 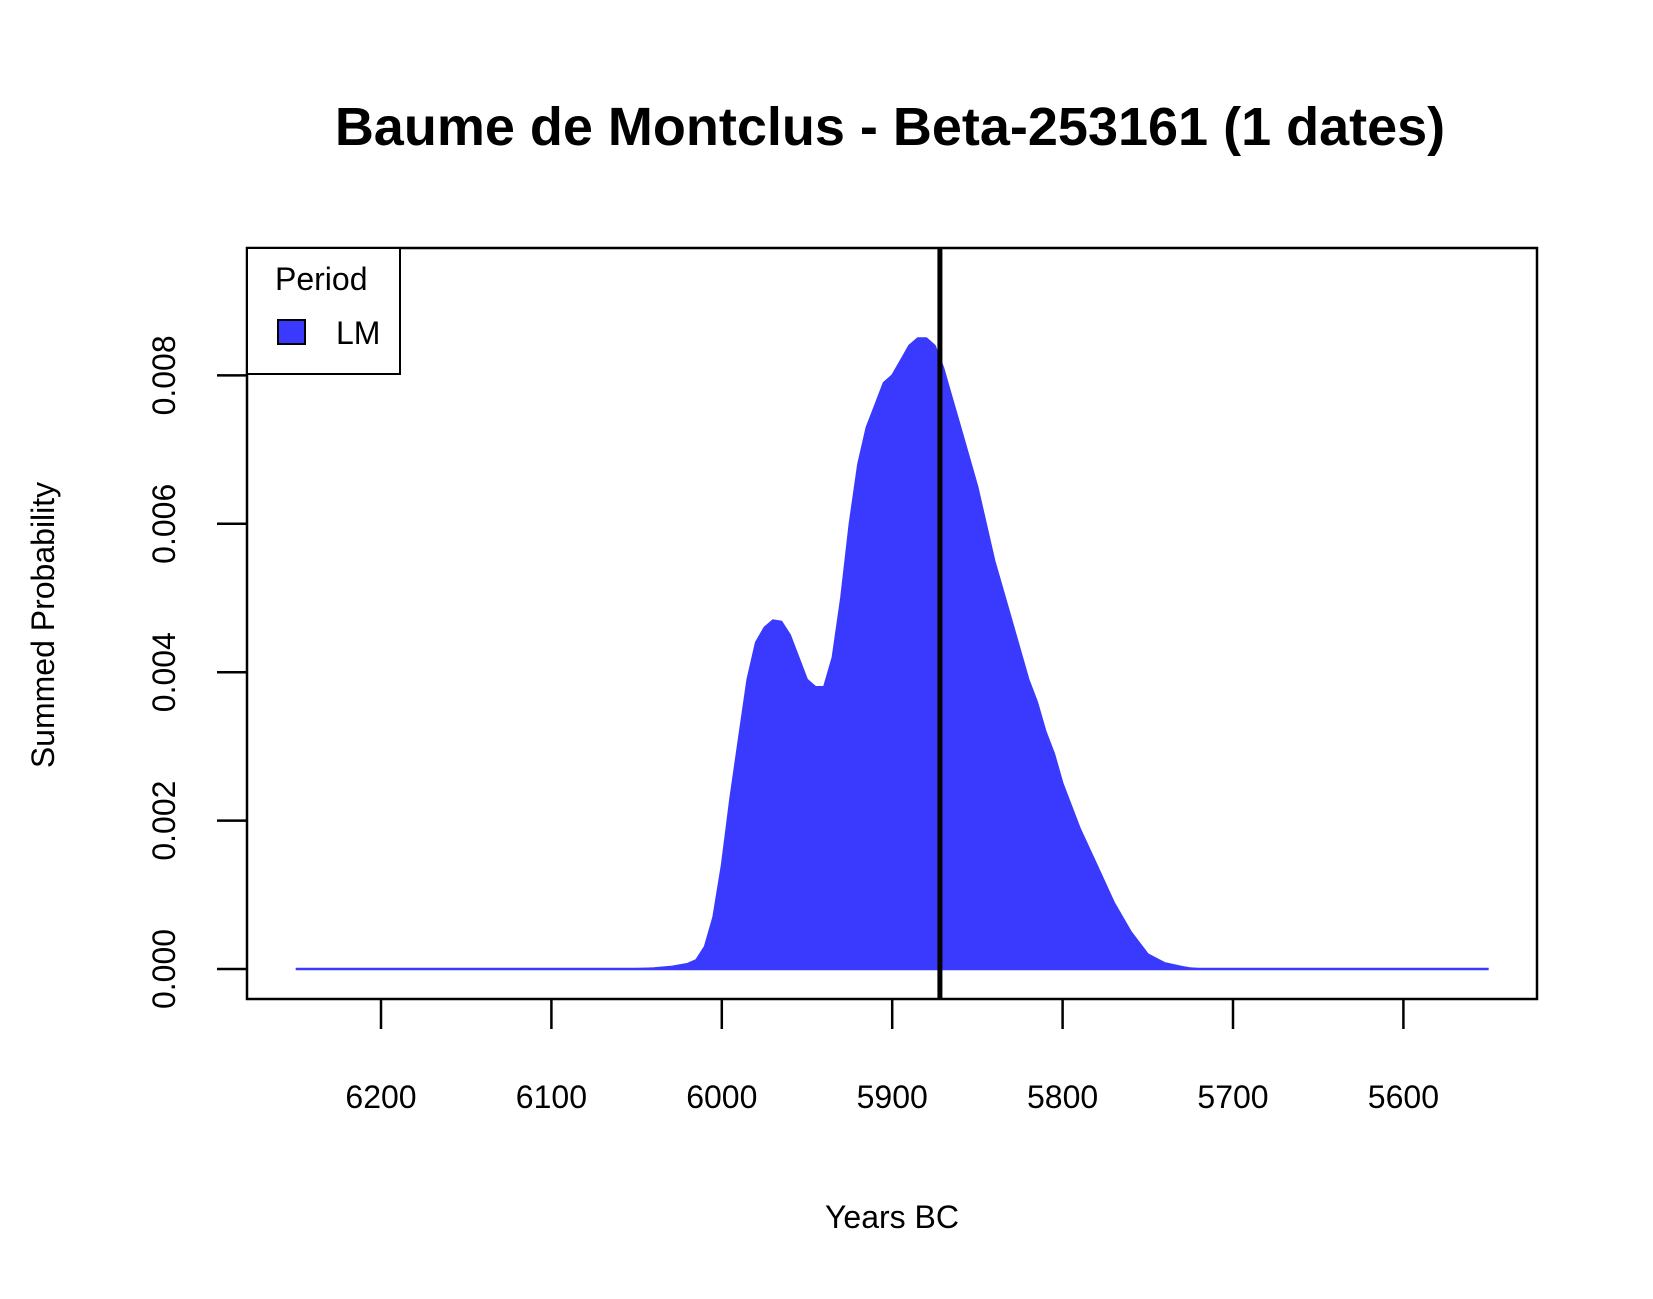 What do you see at coordinates (380, 1097) in the screenshot?
I see `x-tick-label: 6200` at bounding box center [380, 1097].